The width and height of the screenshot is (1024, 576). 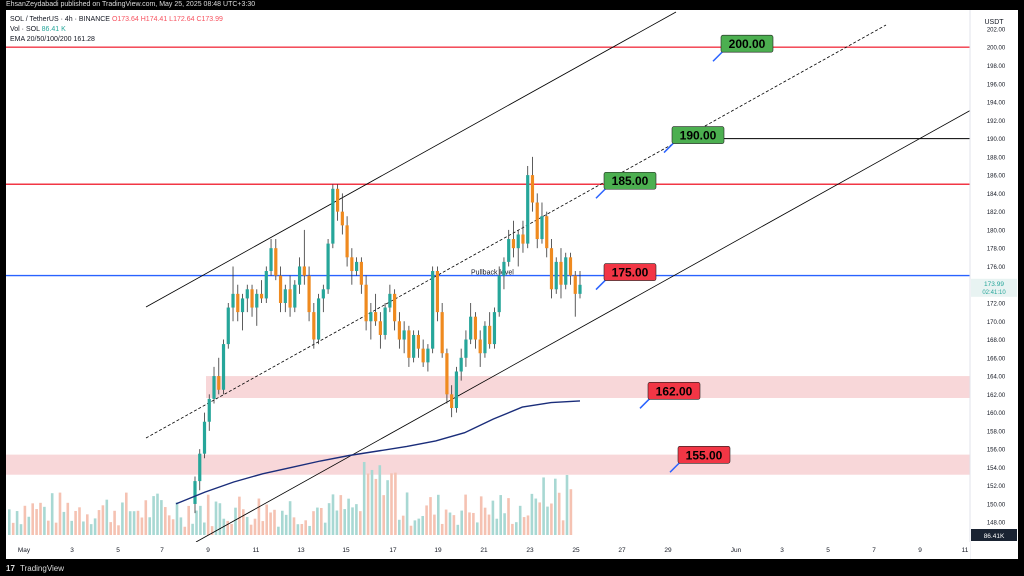 What do you see at coordinates (53, 29) in the screenshot?
I see `volume-value: 86.41 K` at bounding box center [53, 29].